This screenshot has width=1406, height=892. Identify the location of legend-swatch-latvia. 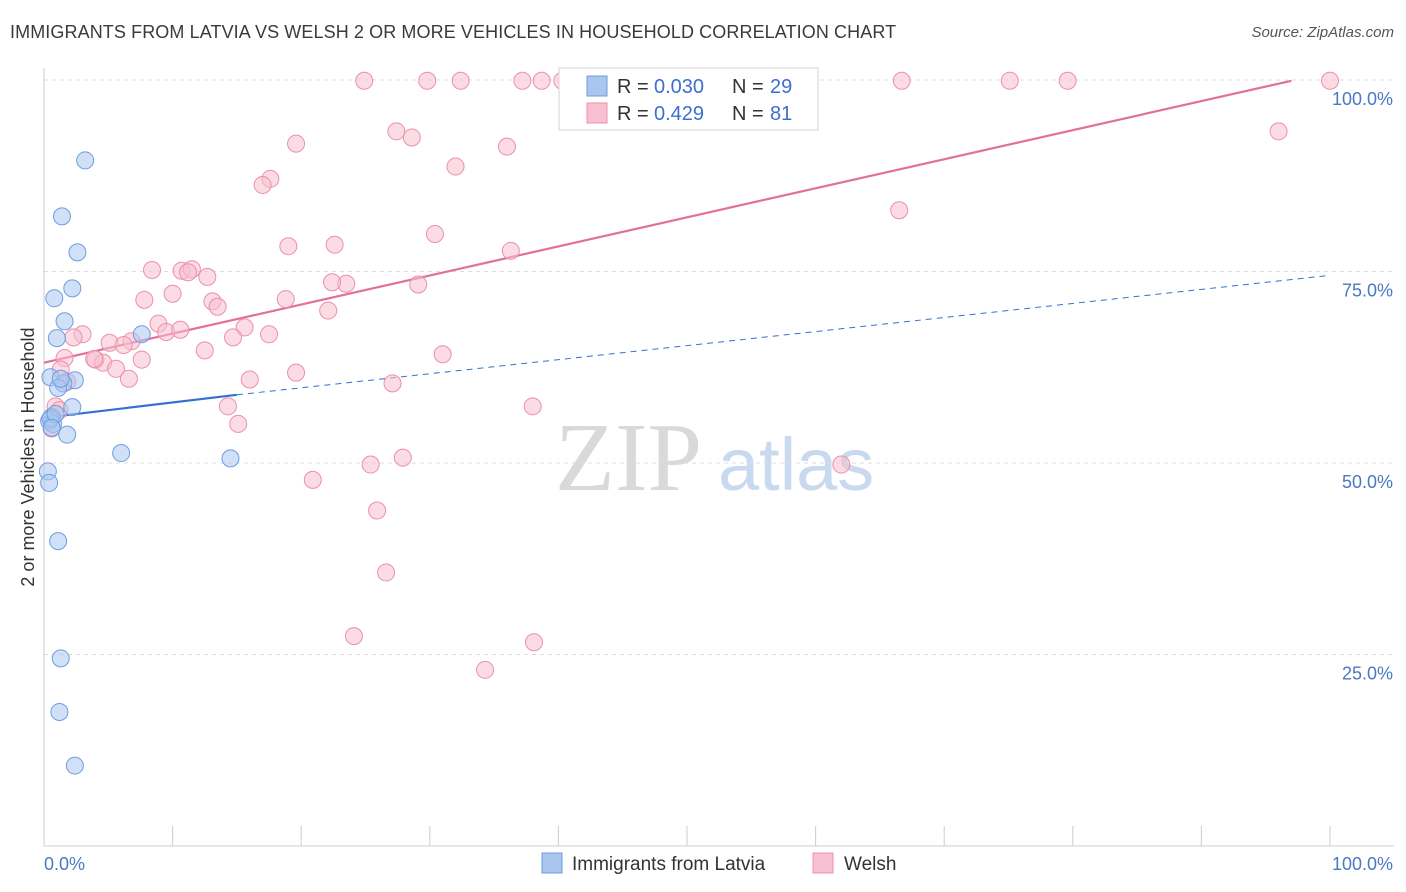
(552, 863).